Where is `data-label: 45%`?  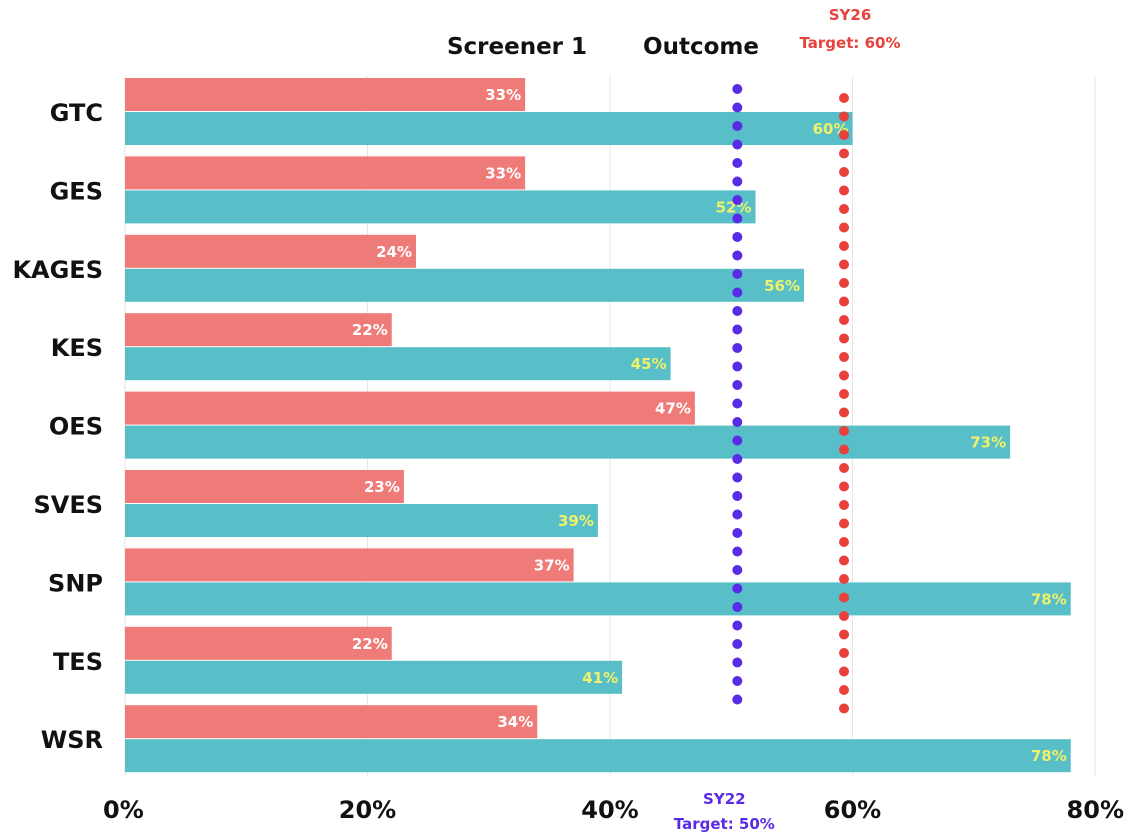 data-label: 45% is located at coordinates (649, 364).